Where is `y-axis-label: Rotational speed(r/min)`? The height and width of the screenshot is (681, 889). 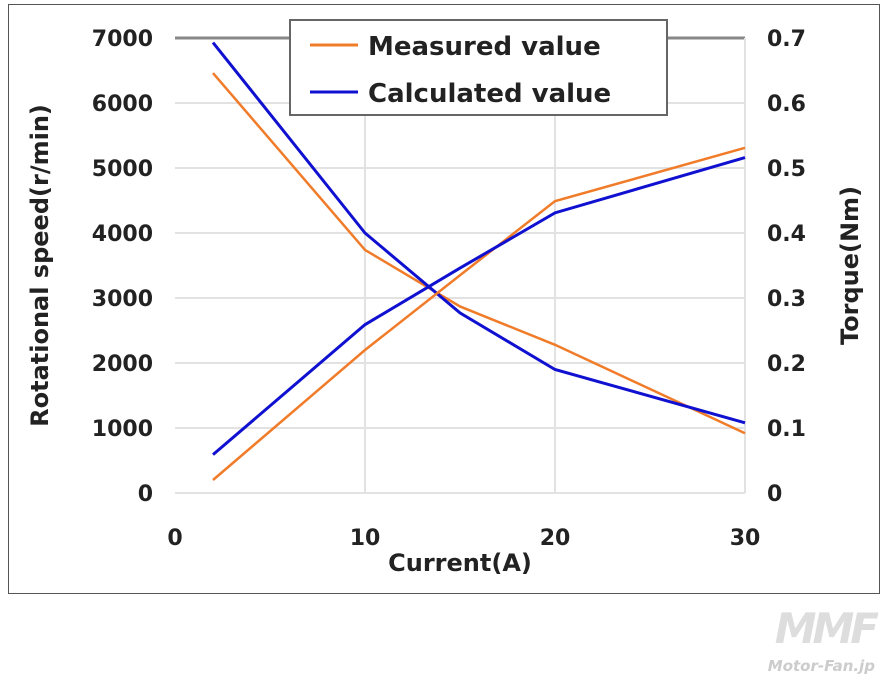 y-axis-label: Rotational speed(r/min) is located at coordinates (40, 265).